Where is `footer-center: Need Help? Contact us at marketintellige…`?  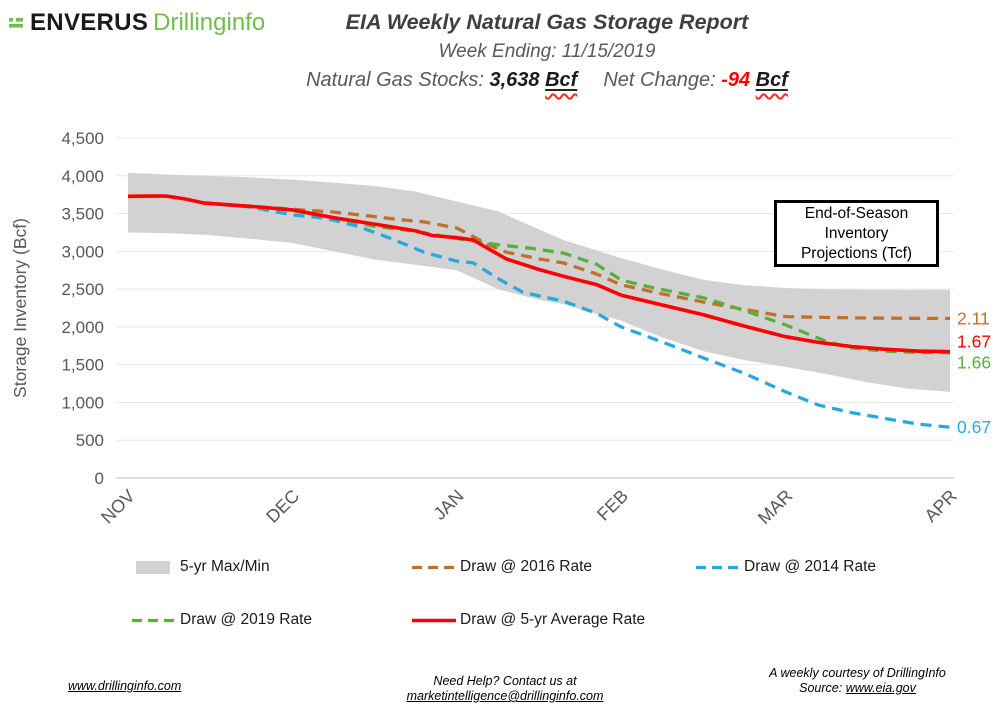 footer-center: Need Help? Contact us at marketintellige… is located at coordinates (505, 689).